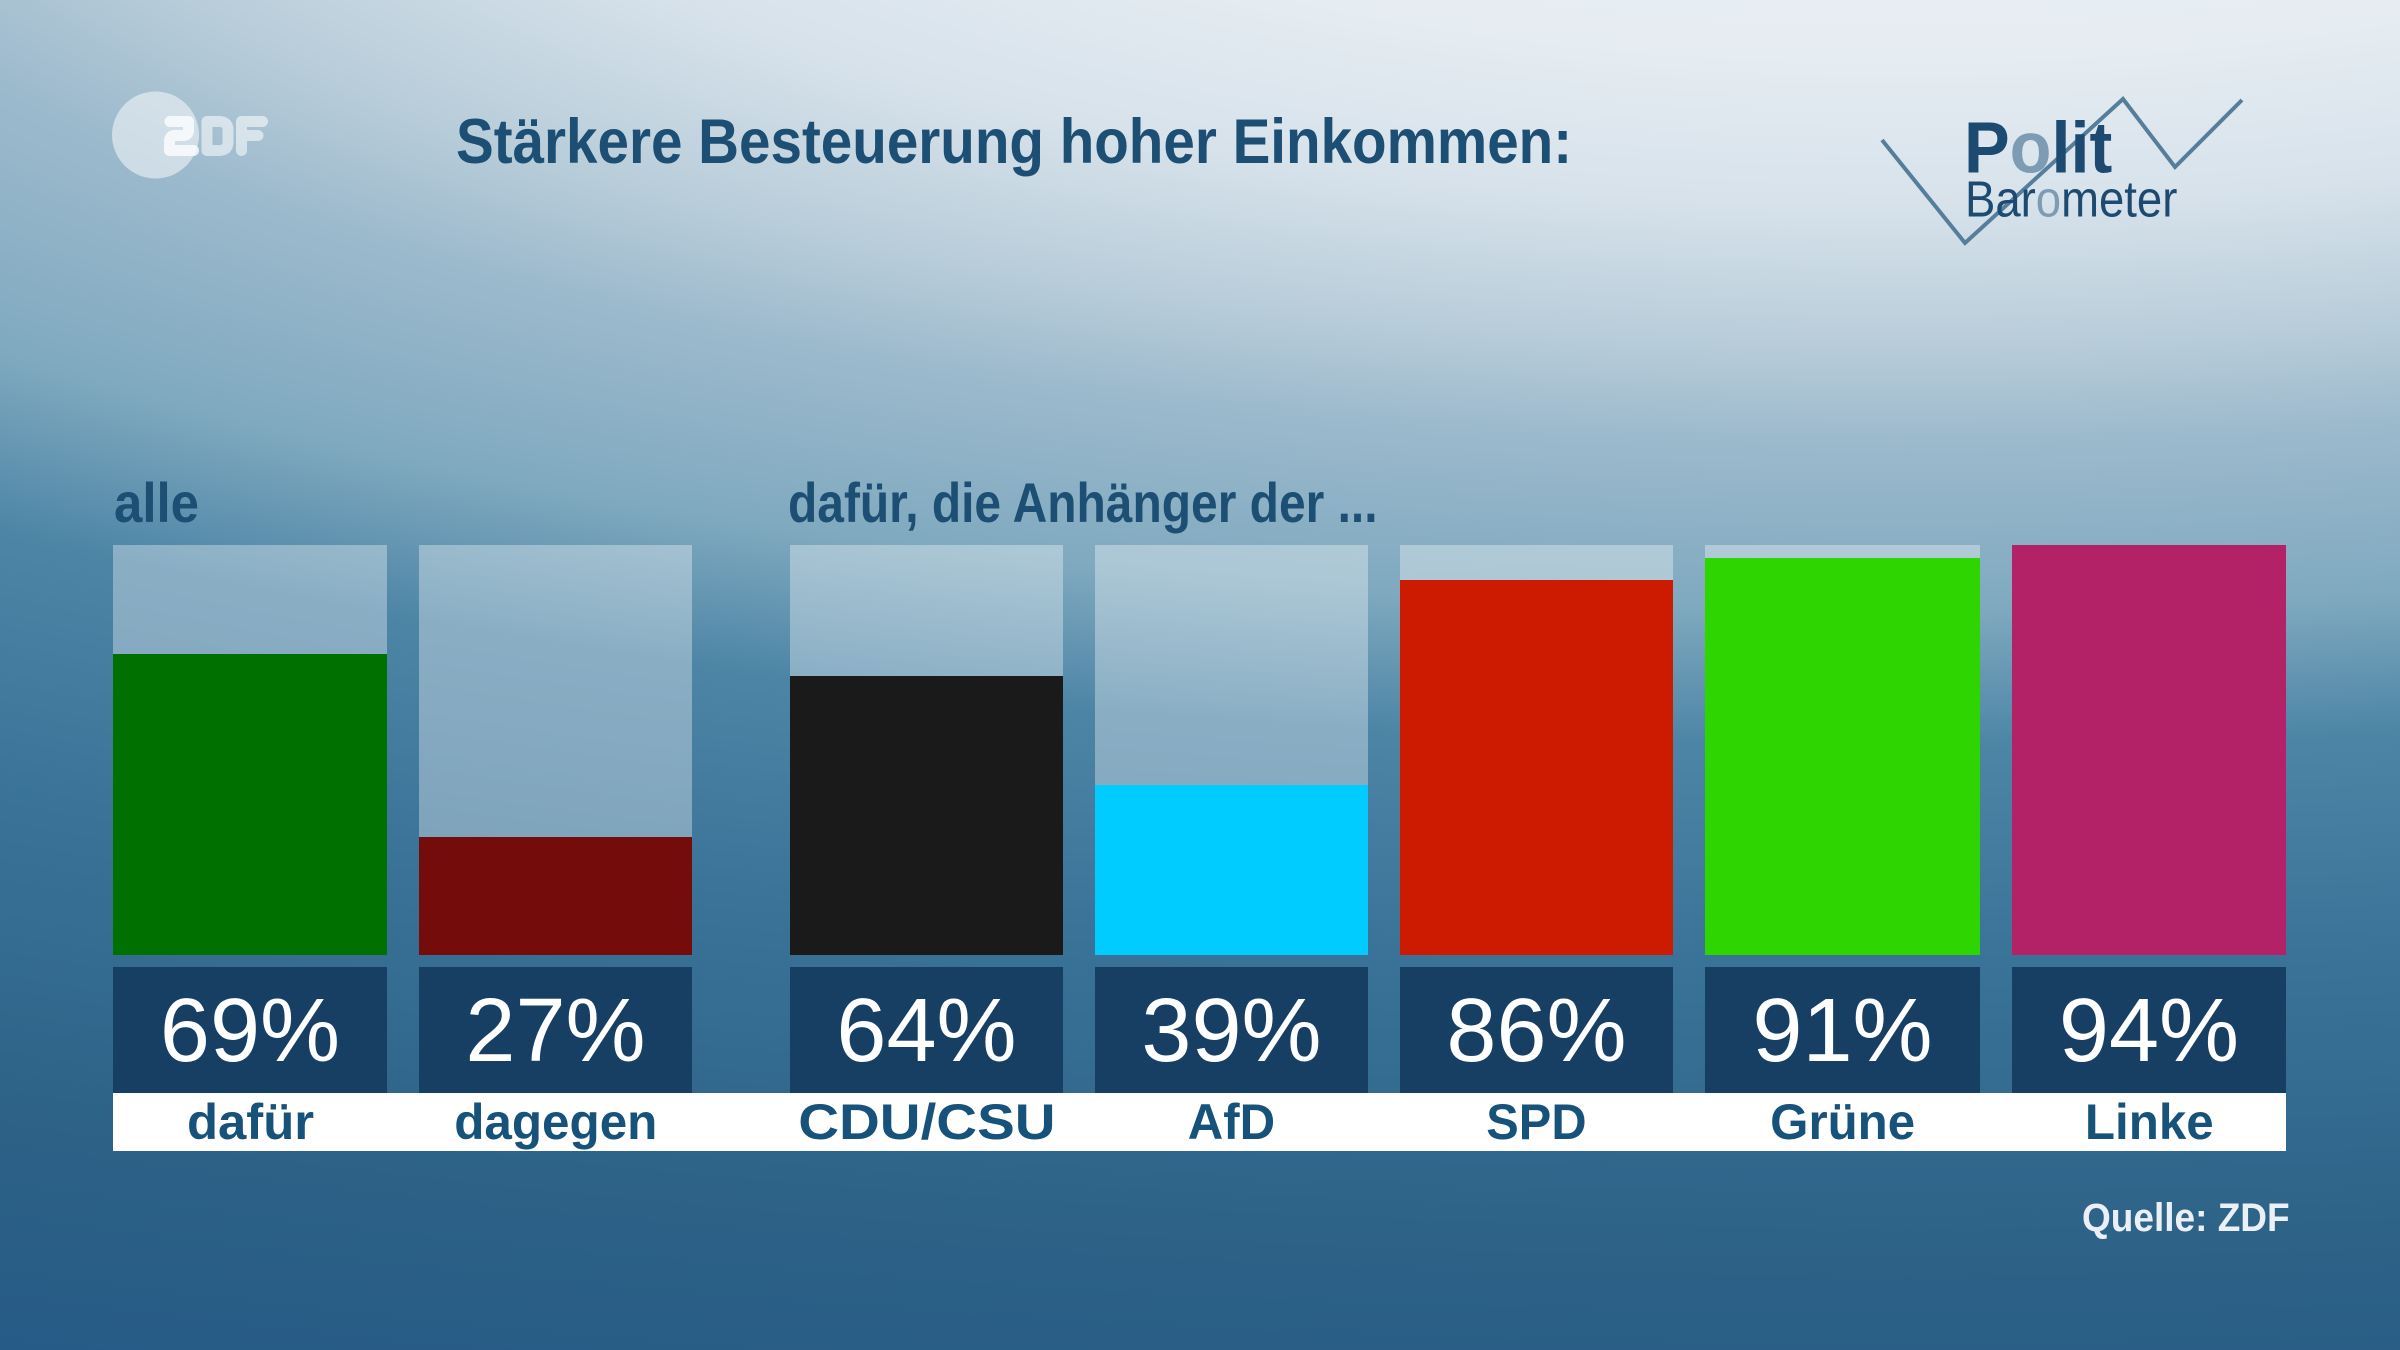 The width and height of the screenshot is (2400, 1350). What do you see at coordinates (2038, 147) in the screenshot?
I see `svg-text: Polit` at bounding box center [2038, 147].